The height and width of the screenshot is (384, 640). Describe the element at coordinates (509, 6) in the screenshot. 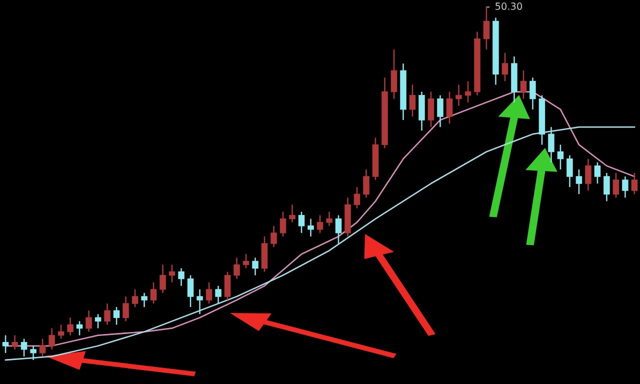

I see `annotation: 50.30` at that location.